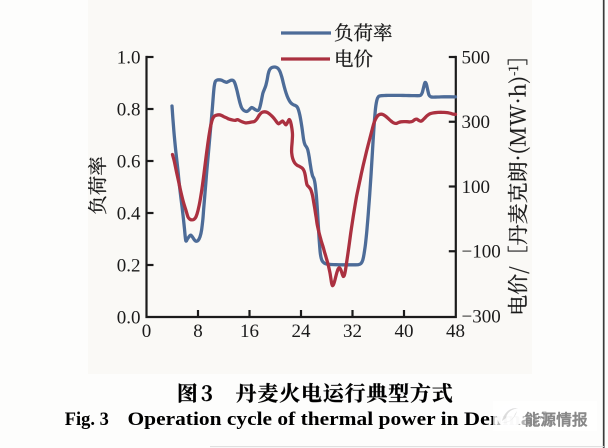 The image size is (608, 448). What do you see at coordinates (476, 122) in the screenshot?
I see `svg-text: 300` at bounding box center [476, 122].